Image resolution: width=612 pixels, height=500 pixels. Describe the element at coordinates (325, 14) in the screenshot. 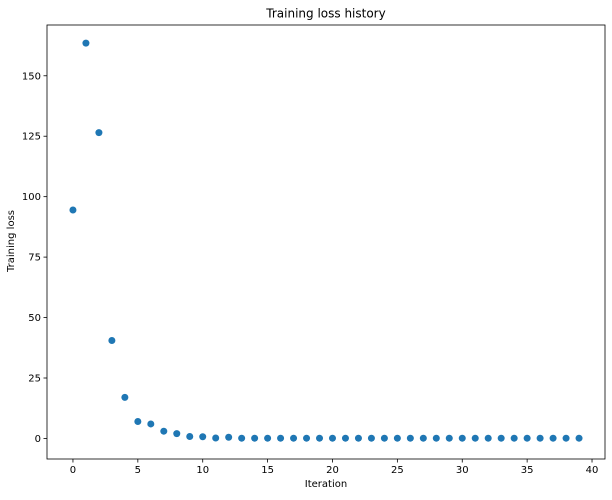

I see `chart-title: Training loss history` at that location.